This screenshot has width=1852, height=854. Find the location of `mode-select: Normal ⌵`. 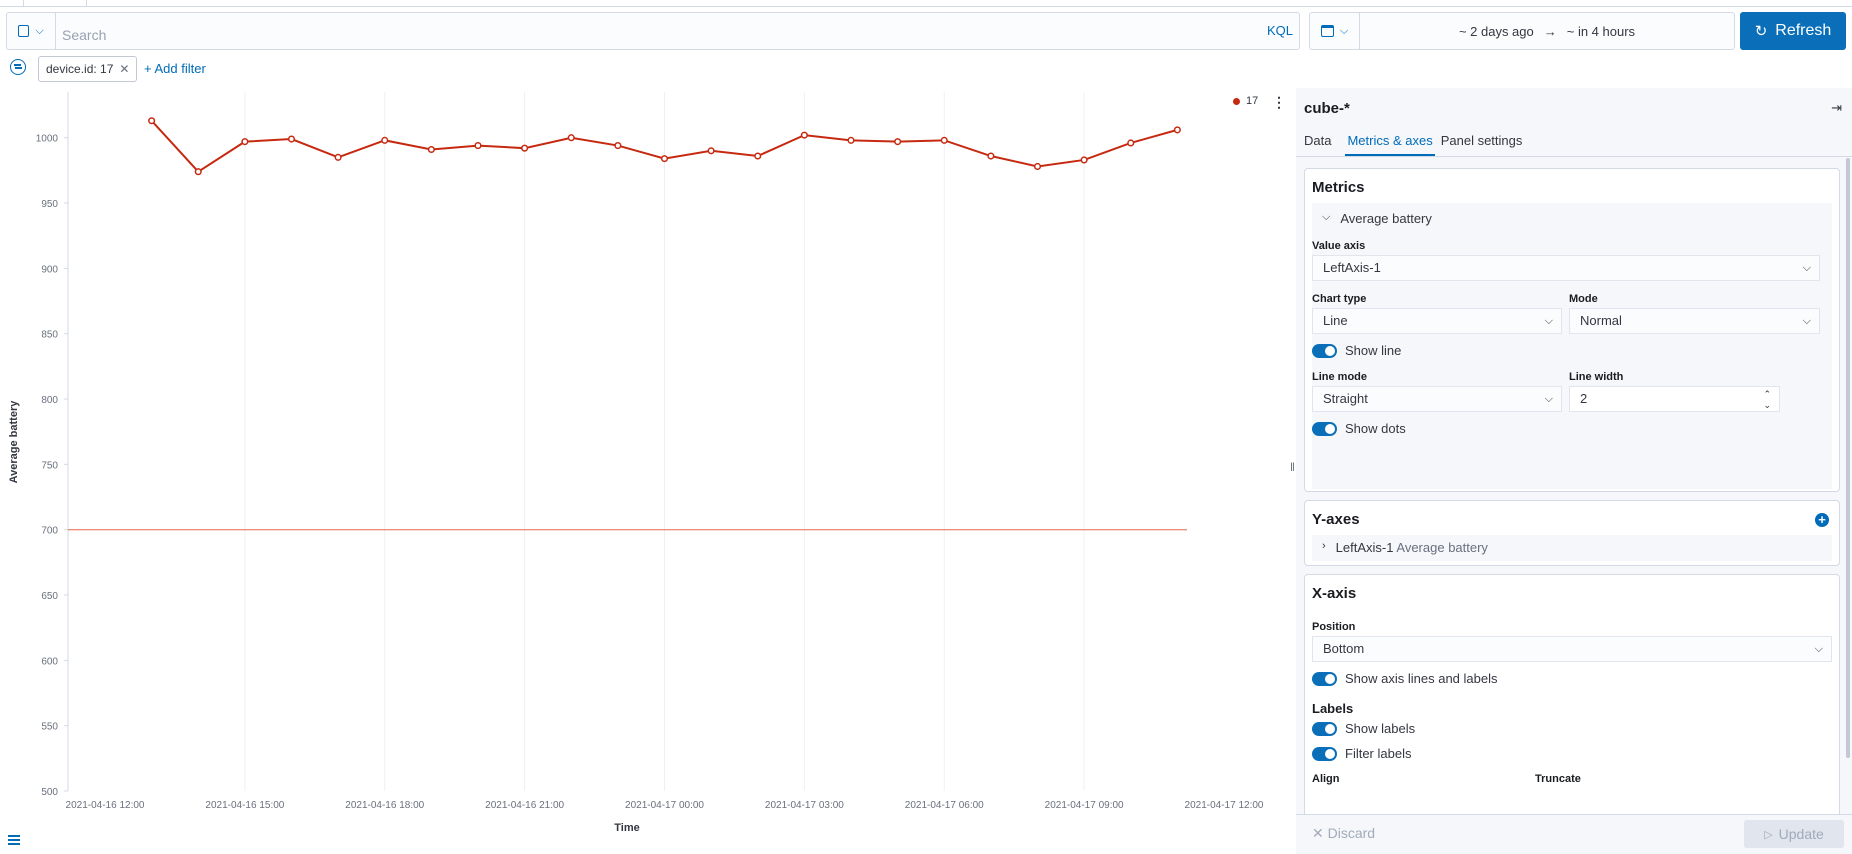

mode-select: Normal ⌵ is located at coordinates (1694, 321).